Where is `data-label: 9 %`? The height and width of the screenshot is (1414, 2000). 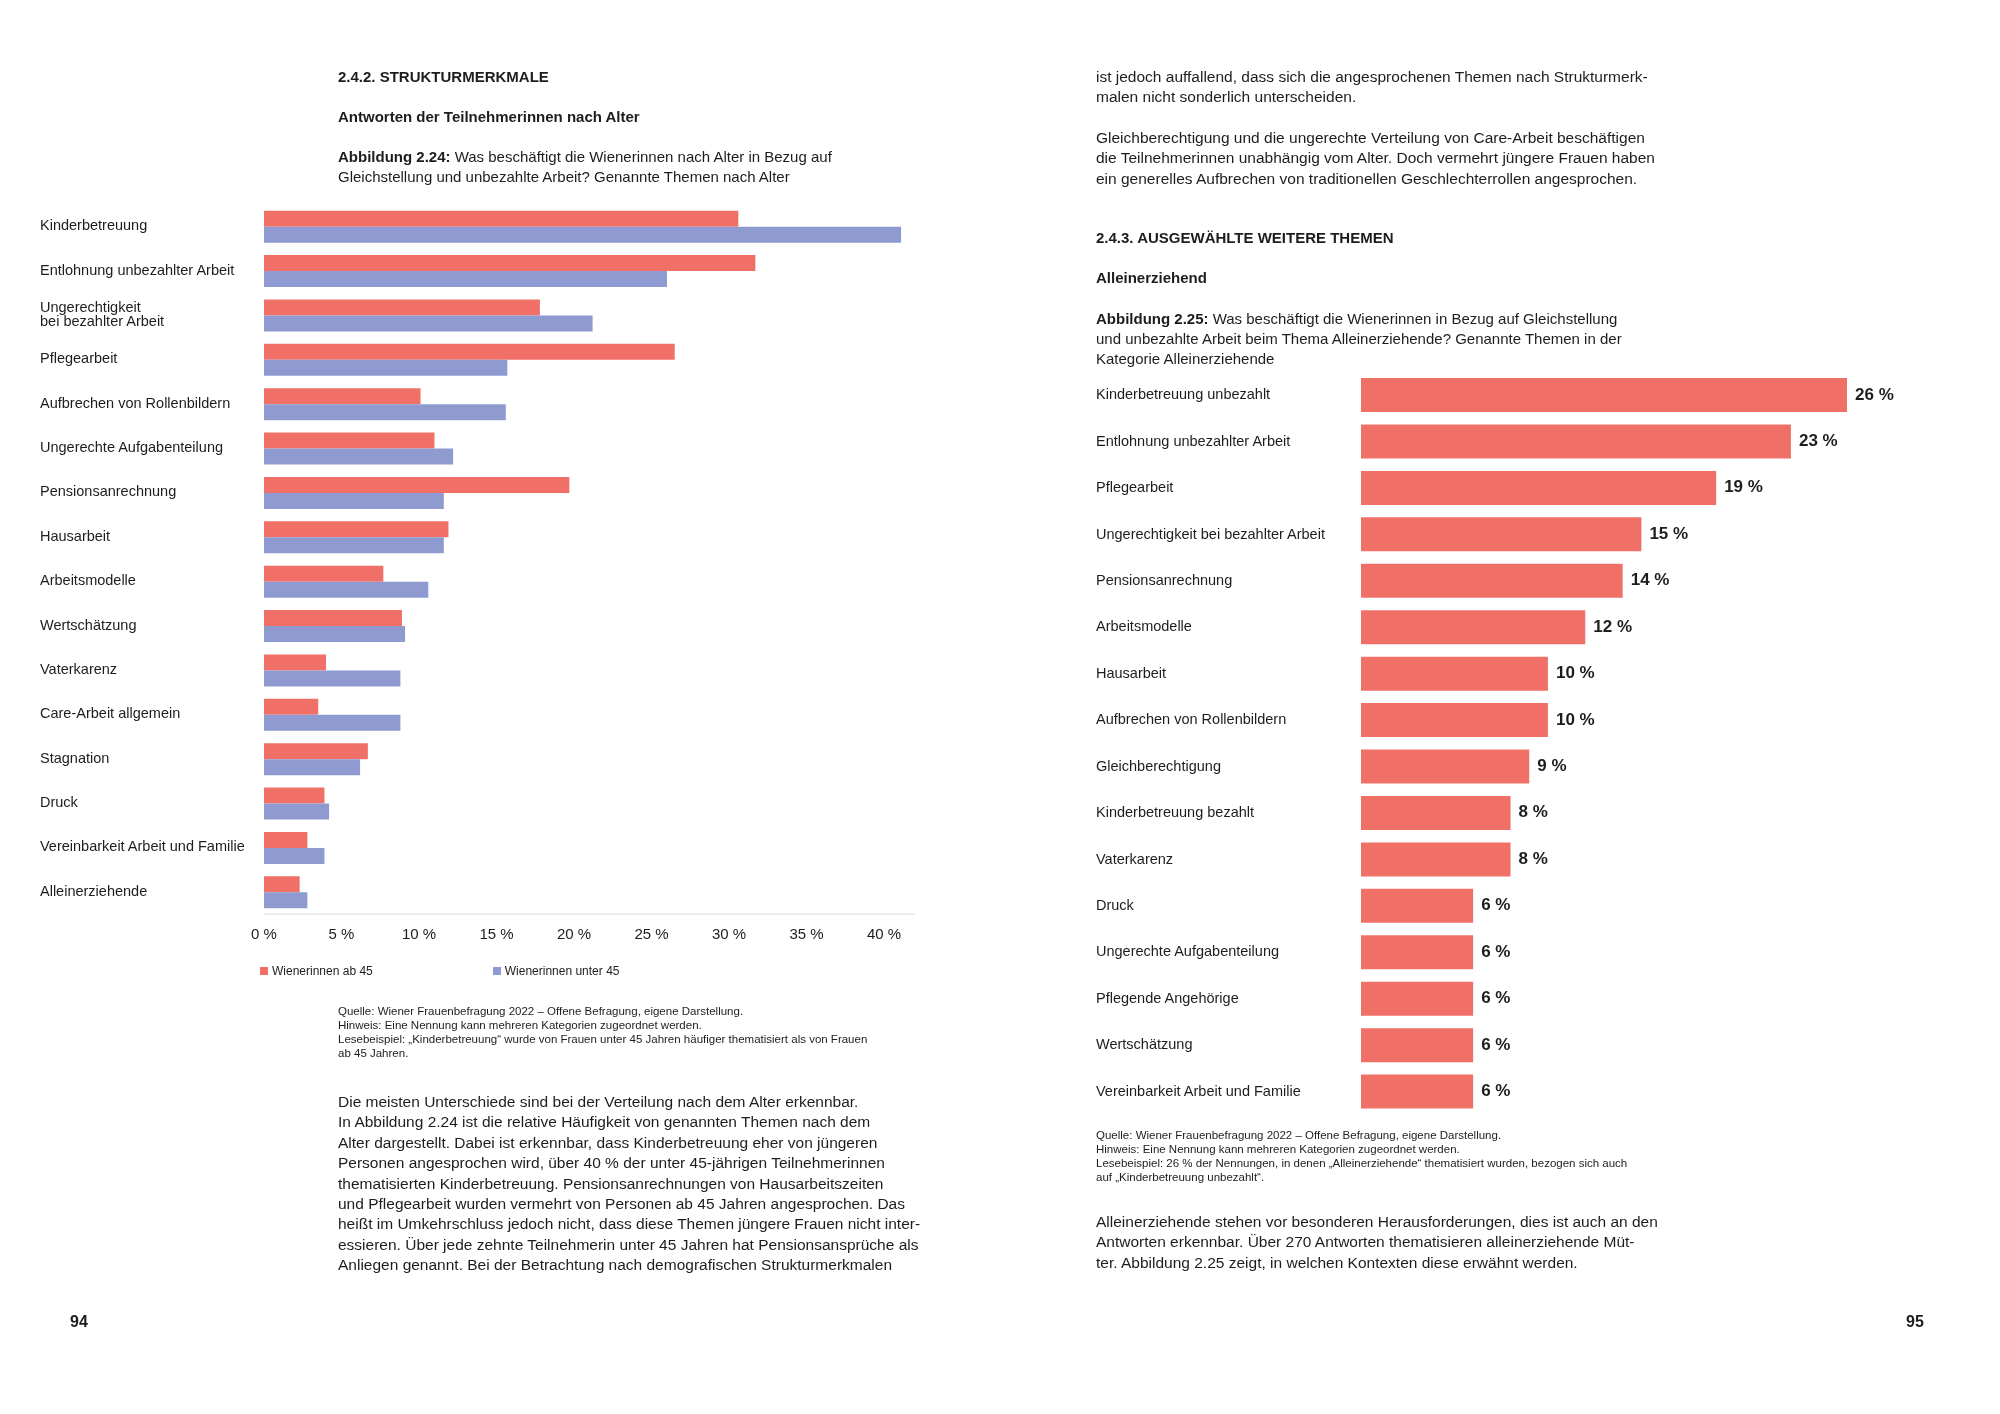 data-label: 9 % is located at coordinates (1552, 766).